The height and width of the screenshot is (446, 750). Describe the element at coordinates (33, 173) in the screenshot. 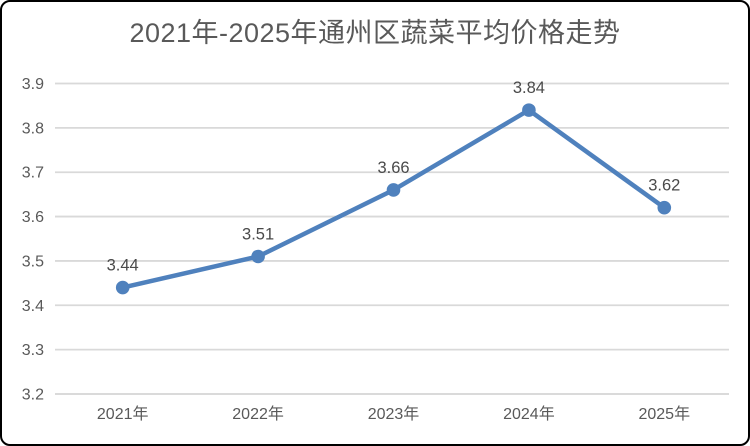

I see `y-tick-label: 3.7` at that location.